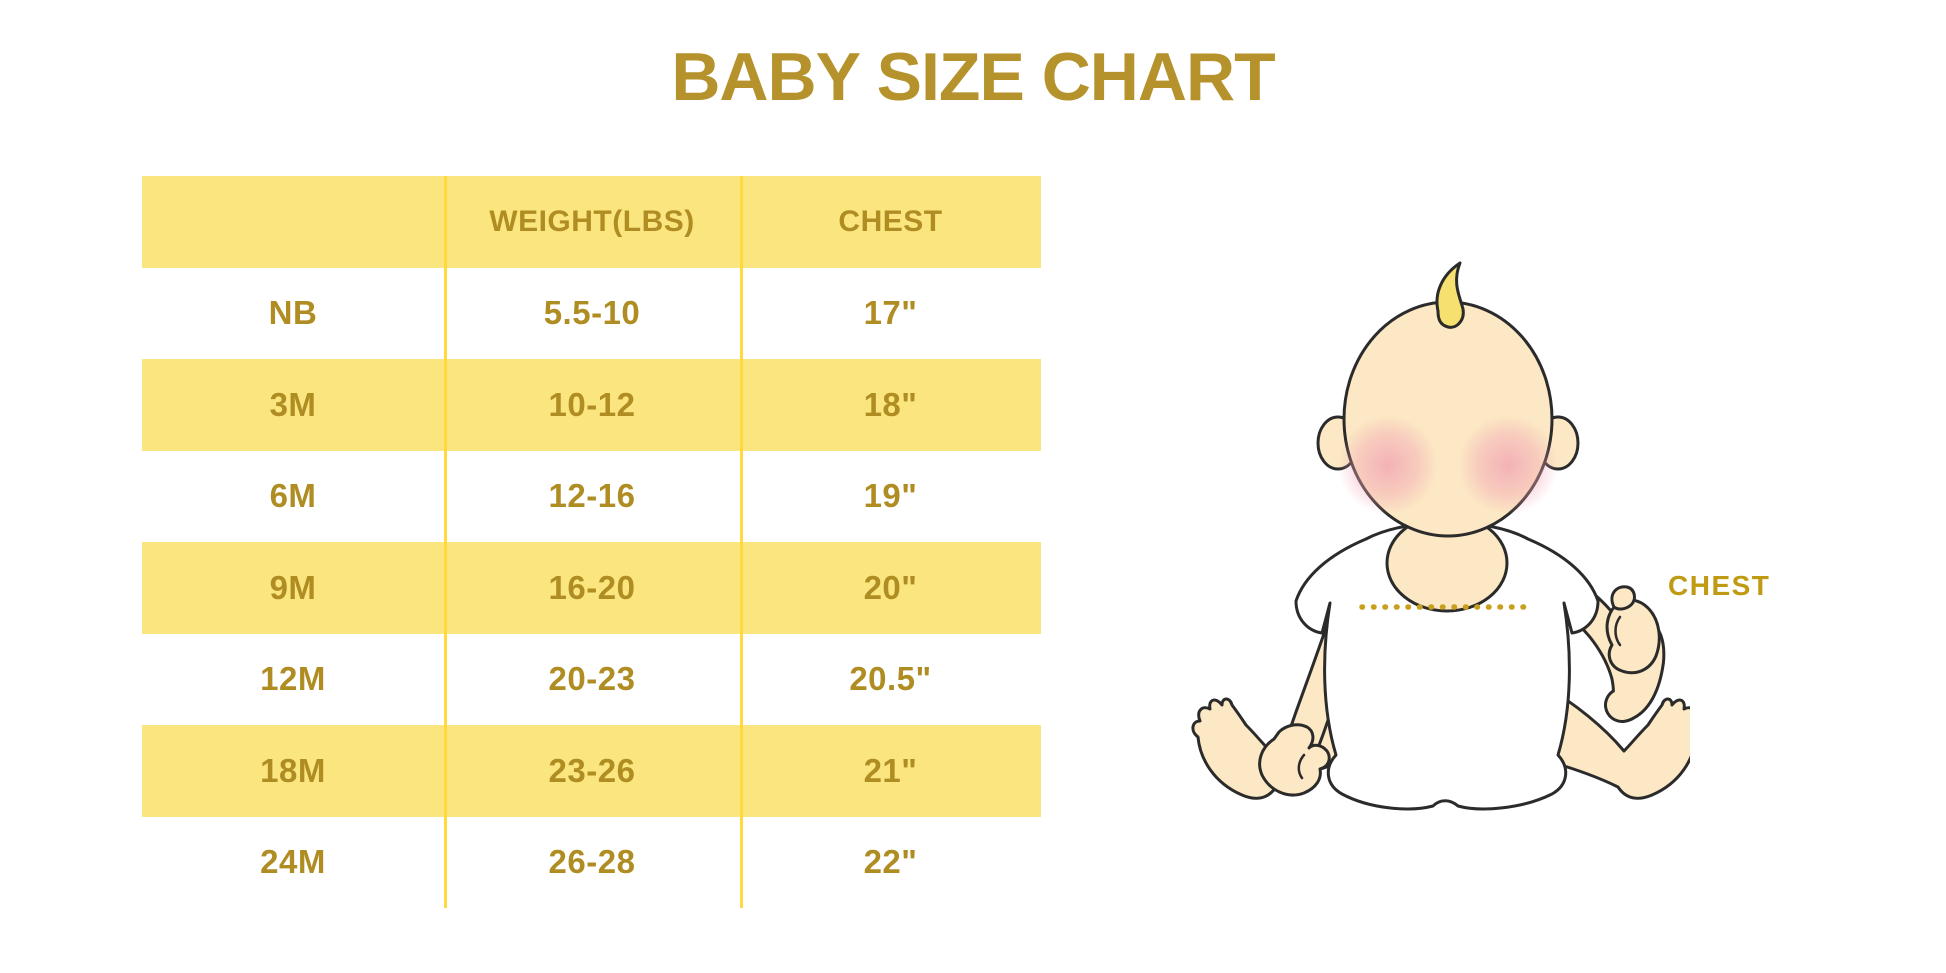 The height and width of the screenshot is (973, 1946). What do you see at coordinates (973, 77) in the screenshot?
I see `page-title: BABY SIZE CHART` at bounding box center [973, 77].